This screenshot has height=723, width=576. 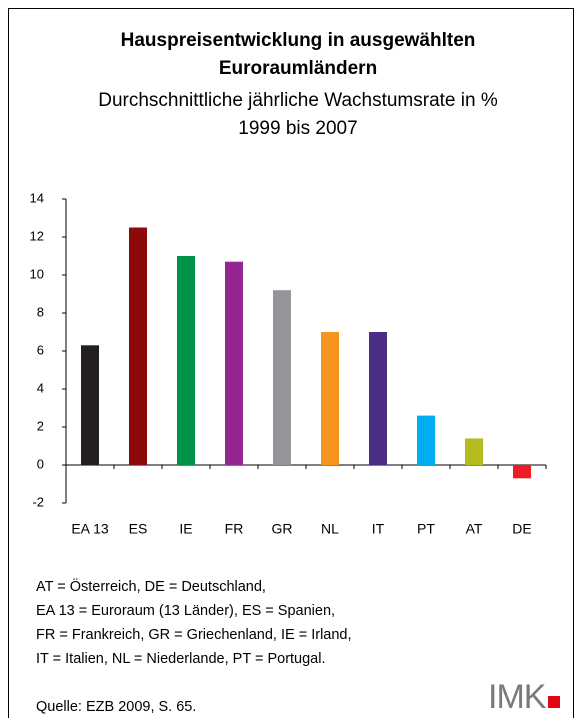 I want to click on x-tick-label: IE, so click(x=185, y=529).